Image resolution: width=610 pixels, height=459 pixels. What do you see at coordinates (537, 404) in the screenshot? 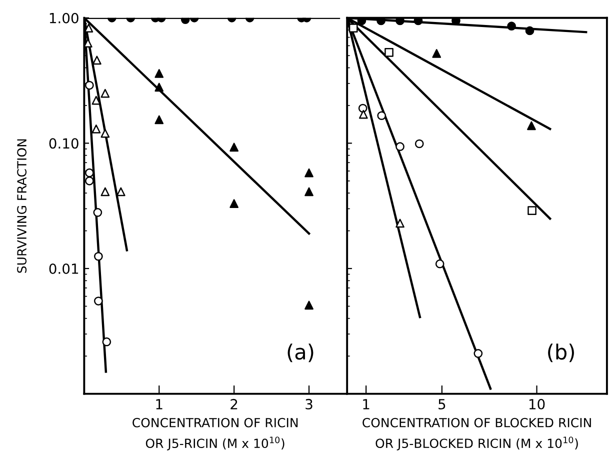
I see `x-tick-label: 10` at bounding box center [537, 404].